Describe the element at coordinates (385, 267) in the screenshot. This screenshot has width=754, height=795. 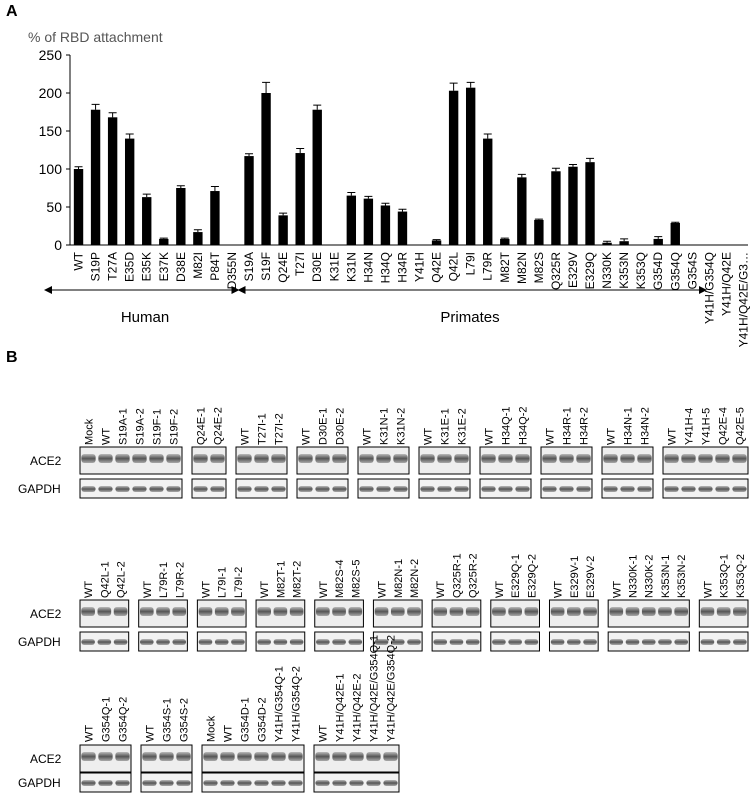
I see `x-tick-label: H34Q` at that location.